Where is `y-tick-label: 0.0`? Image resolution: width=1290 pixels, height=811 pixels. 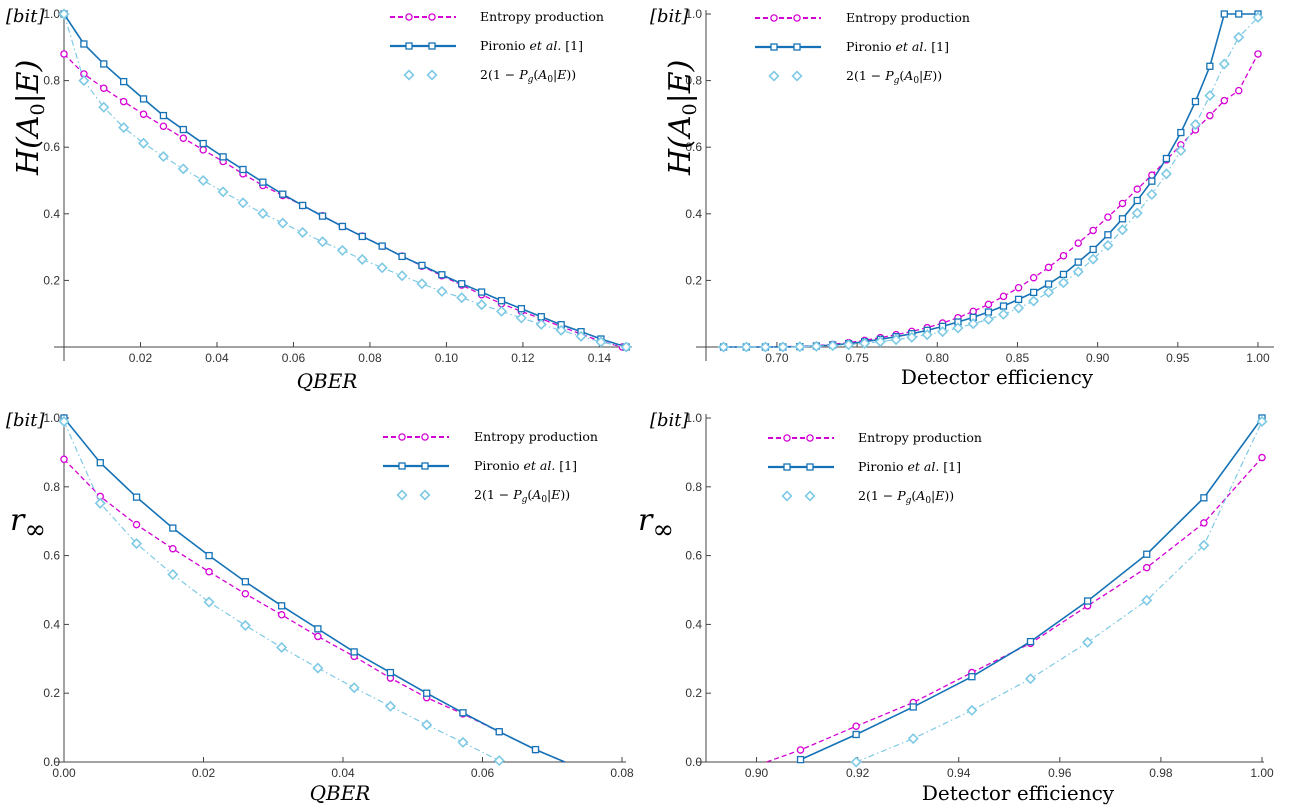
y-tick-label: 0.0 is located at coordinates (693, 762).